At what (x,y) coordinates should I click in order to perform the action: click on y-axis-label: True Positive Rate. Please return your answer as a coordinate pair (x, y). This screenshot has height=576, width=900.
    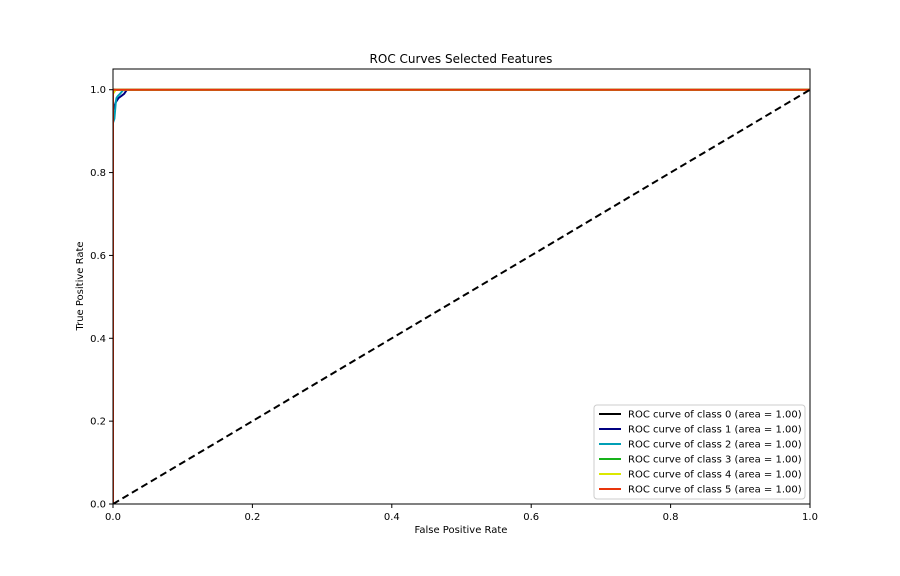
    Looking at the image, I should click on (80, 286).